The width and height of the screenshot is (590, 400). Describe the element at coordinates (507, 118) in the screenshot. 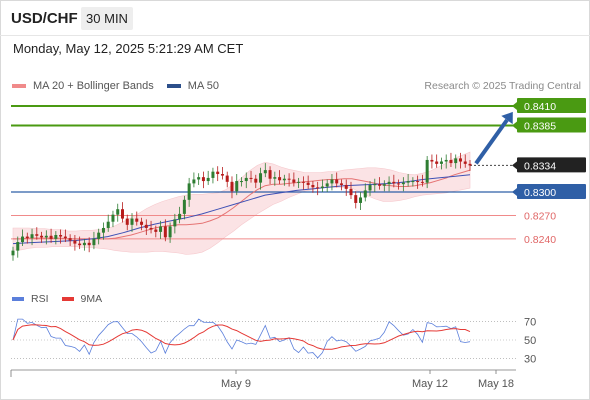

I see `arrow-head` at that location.